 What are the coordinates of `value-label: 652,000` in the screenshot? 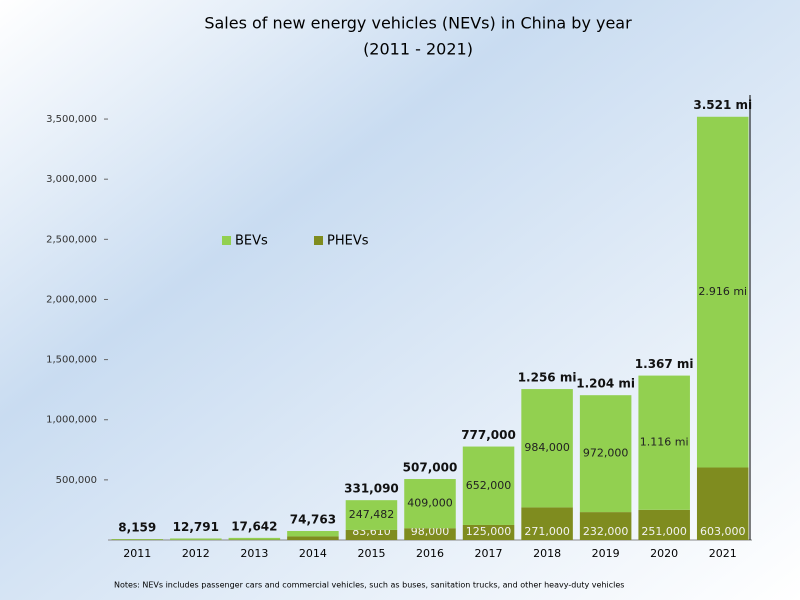 It's located at (489, 485).